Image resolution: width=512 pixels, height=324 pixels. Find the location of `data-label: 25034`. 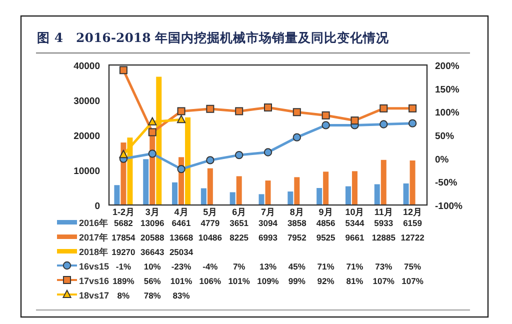

data-label: 25034 is located at coordinates (181, 252).